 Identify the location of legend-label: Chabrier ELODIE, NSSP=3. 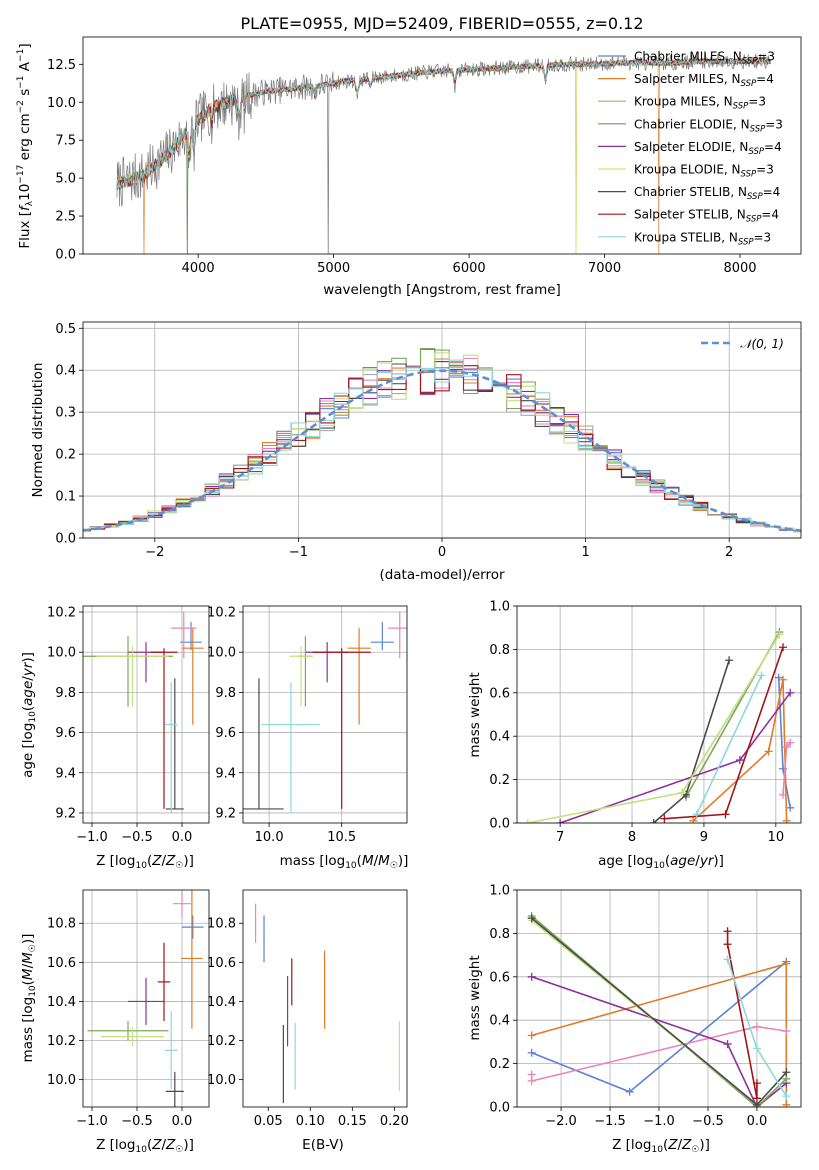
(708, 125).